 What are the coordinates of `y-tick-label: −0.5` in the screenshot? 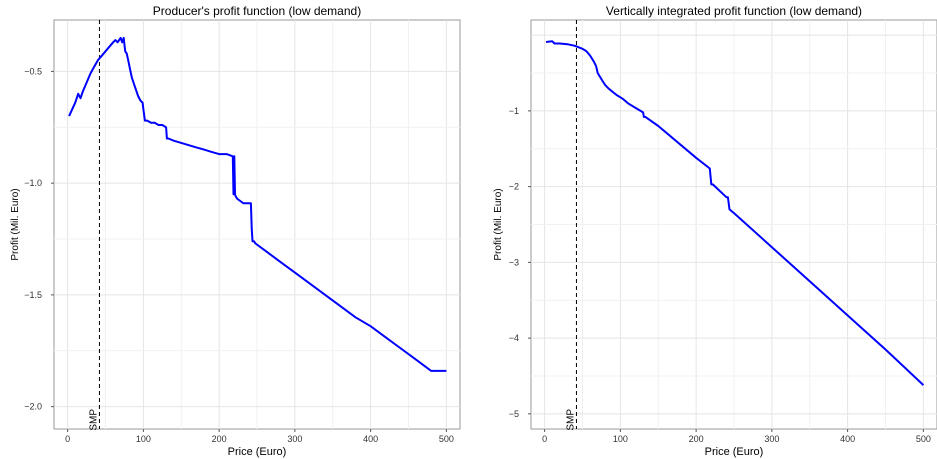 It's located at (33, 71).